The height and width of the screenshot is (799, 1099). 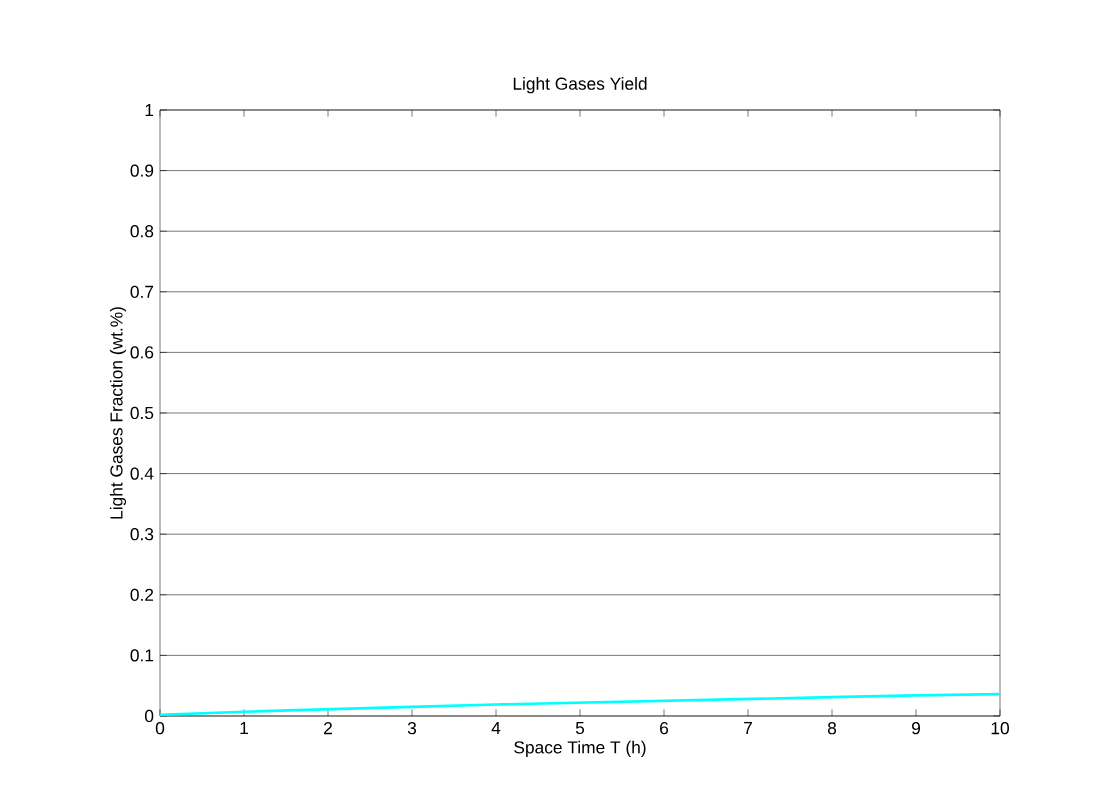 What do you see at coordinates (748, 728) in the screenshot?
I see `x-tick-label: 7` at bounding box center [748, 728].